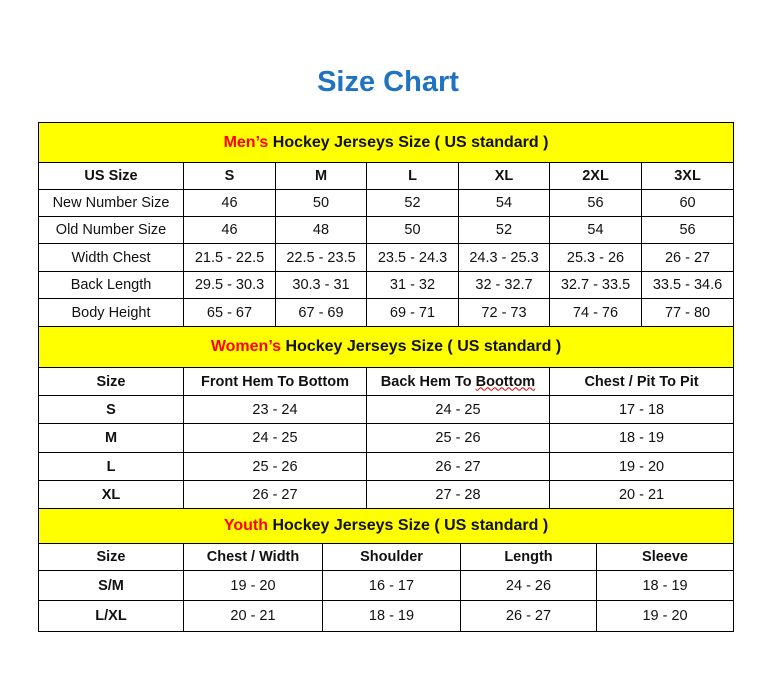  What do you see at coordinates (595, 257) in the screenshot?
I see `table-cell: 25.3 - 26` at bounding box center [595, 257].